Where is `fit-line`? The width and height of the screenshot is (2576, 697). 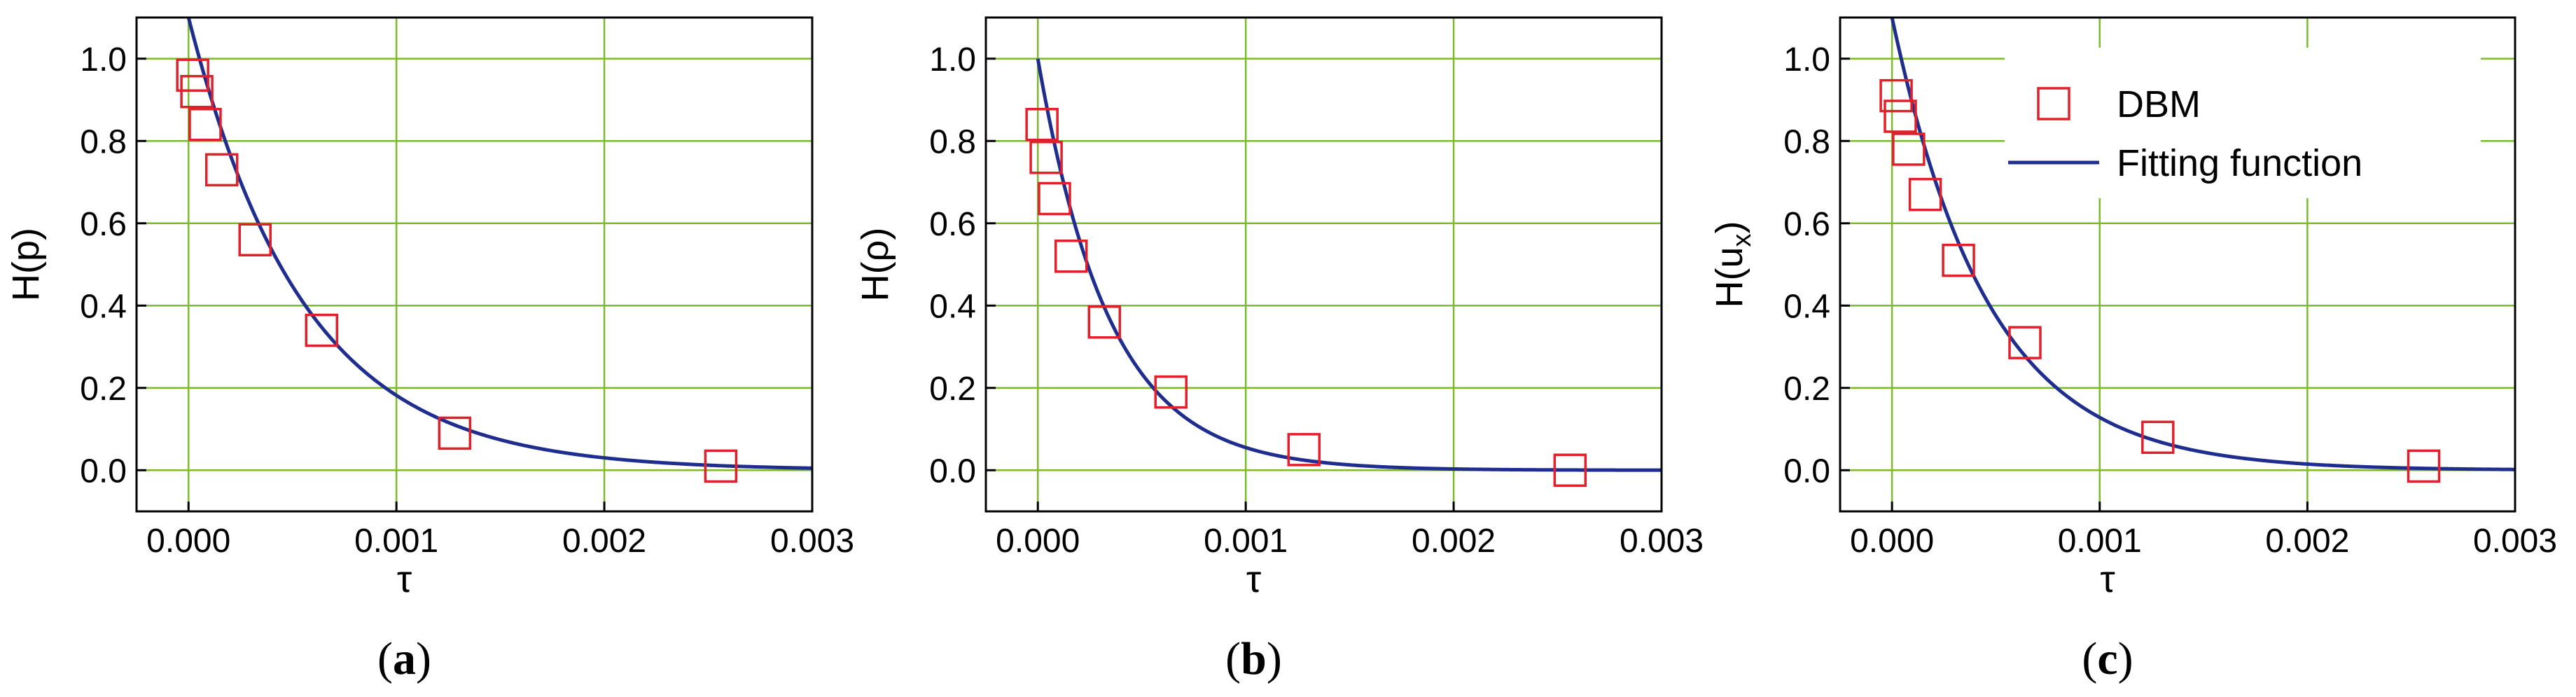
fit-line is located at coordinates (1349, 265).